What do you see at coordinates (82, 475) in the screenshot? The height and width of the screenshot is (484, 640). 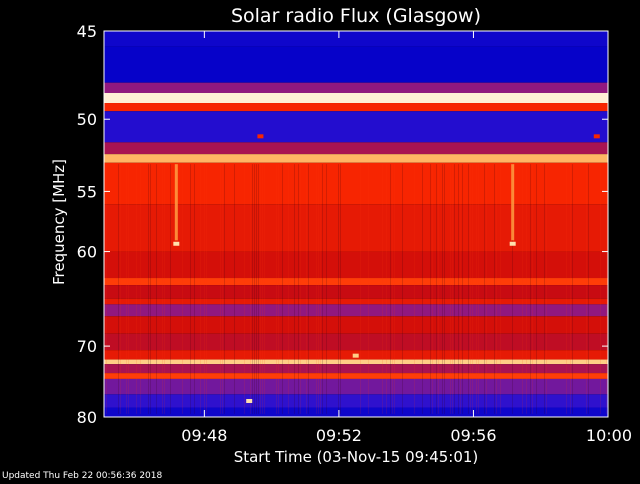 I see `updated-timestamp: Updated Thu Feb 22 00:56:36 2018` at bounding box center [82, 475].